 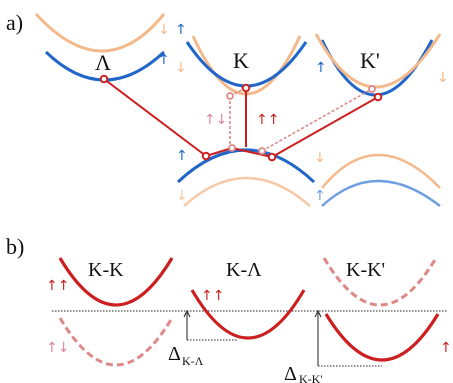 What do you see at coordinates (187, 313) in the screenshot?
I see `klambda-delta-arrowhead-top` at bounding box center [187, 313].